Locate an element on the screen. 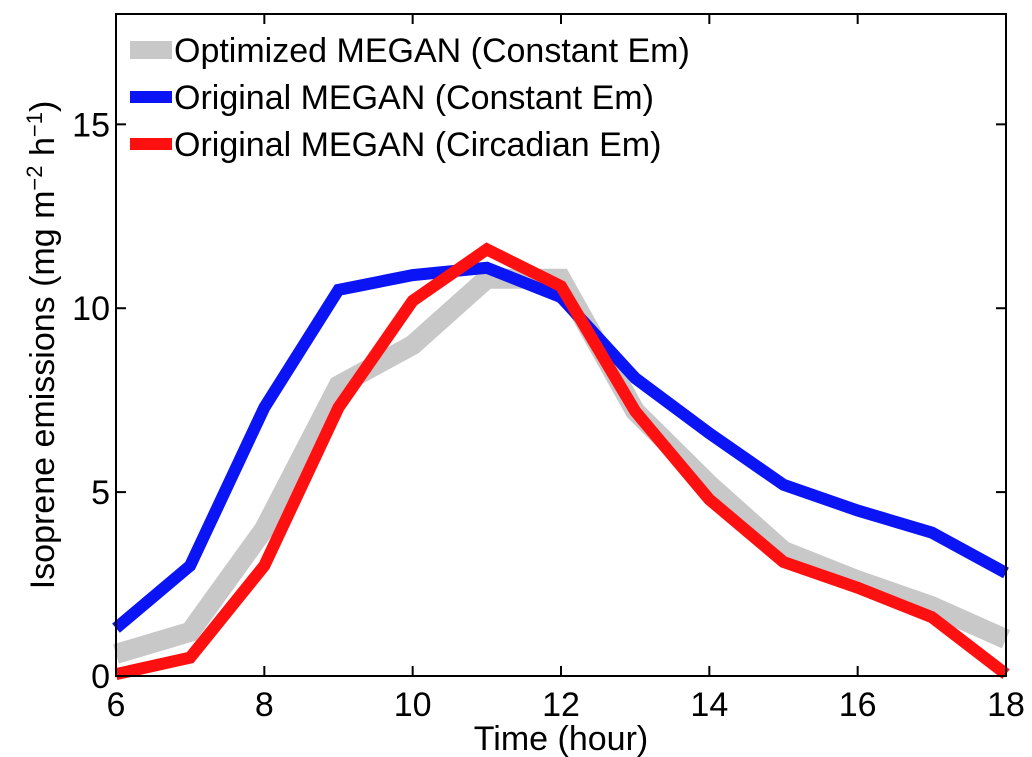 Image resolution: width=1032 pixels, height=757 pixels. legend-label-3: Original MEGAN (Circadian Em) is located at coordinates (417, 145).